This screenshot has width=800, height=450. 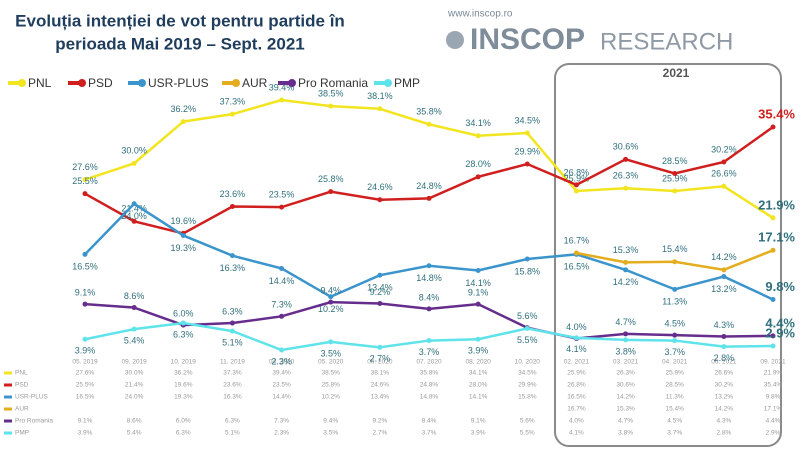 I want to click on x-tick-label: 07. 2020, so click(x=429, y=362).